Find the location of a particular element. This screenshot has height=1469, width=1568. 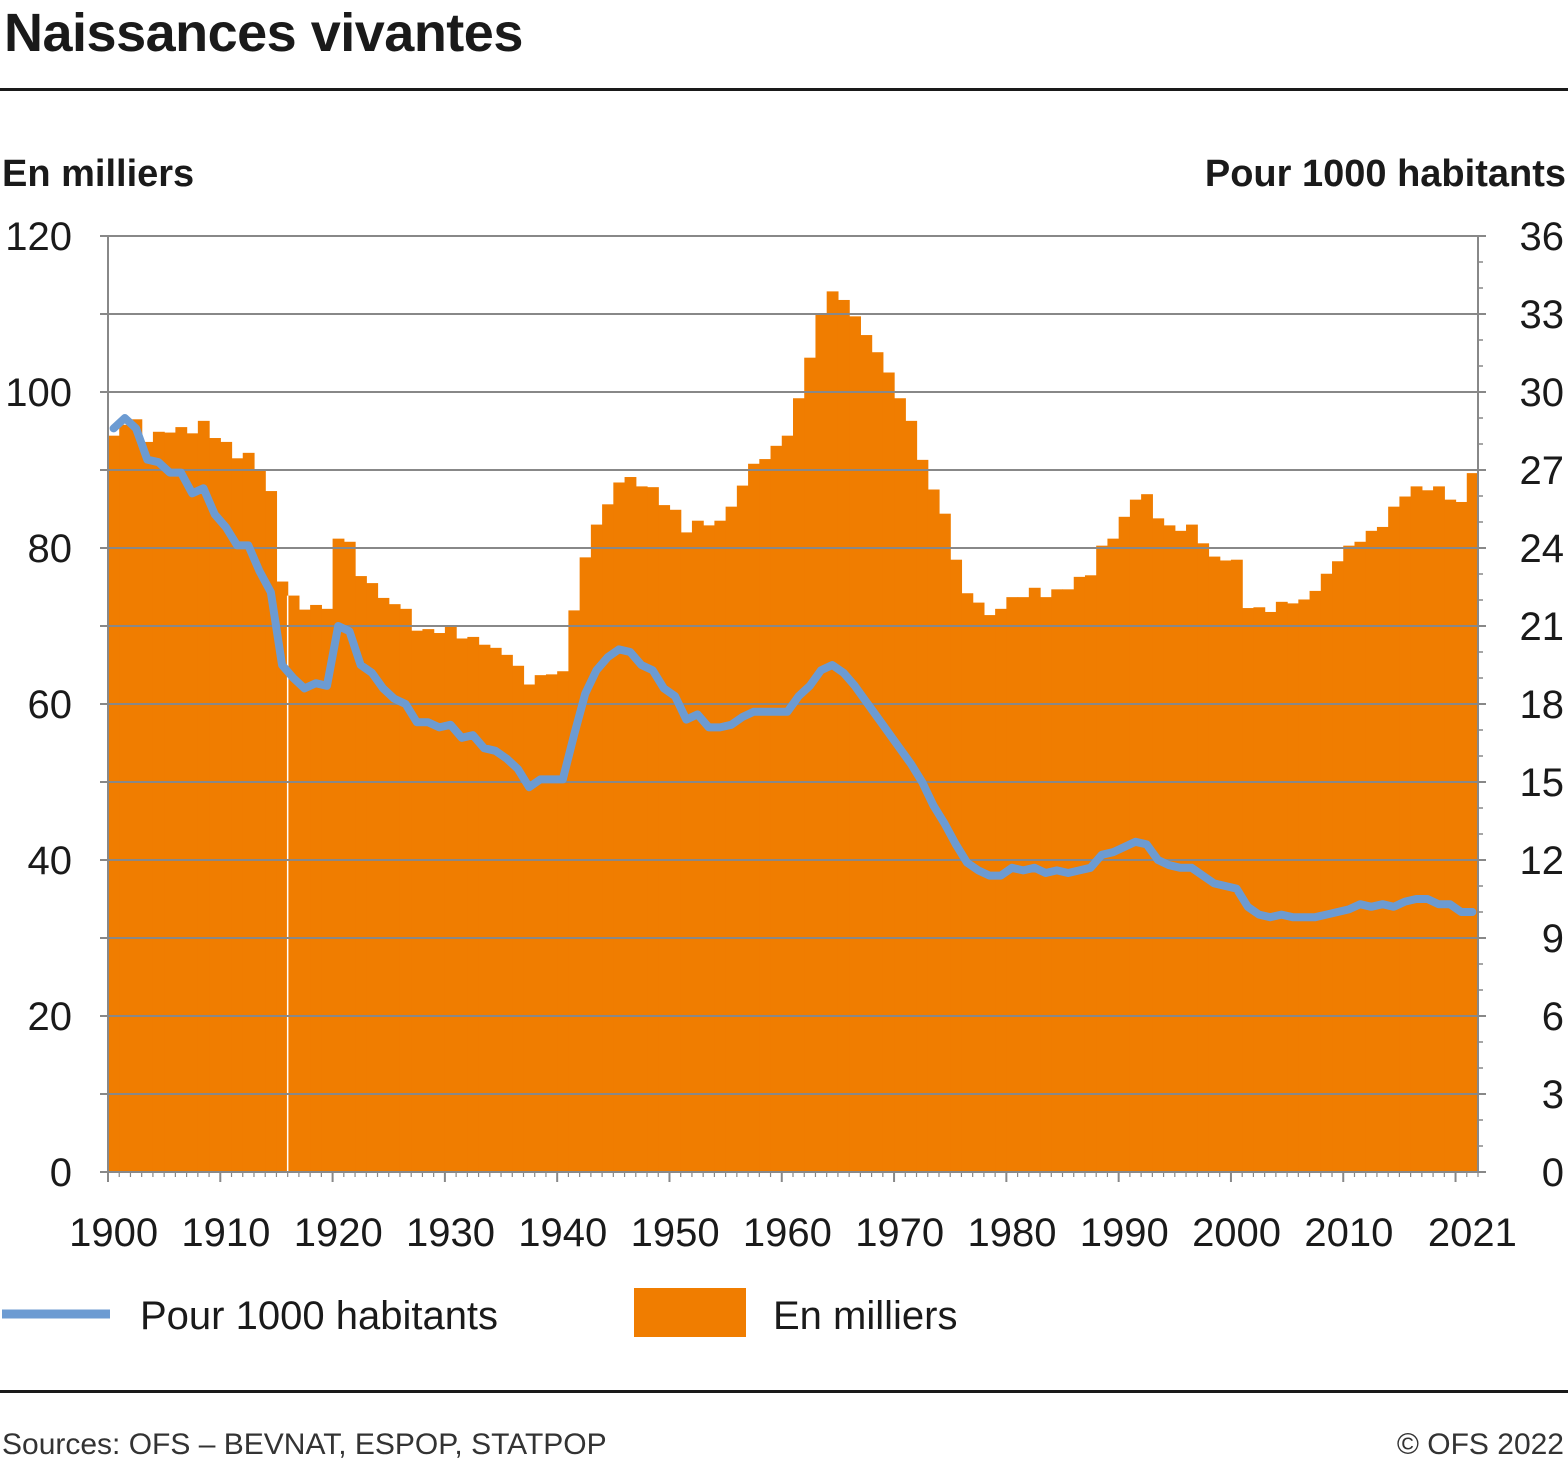

x-tick-label: 1970 is located at coordinates (899, 1233).